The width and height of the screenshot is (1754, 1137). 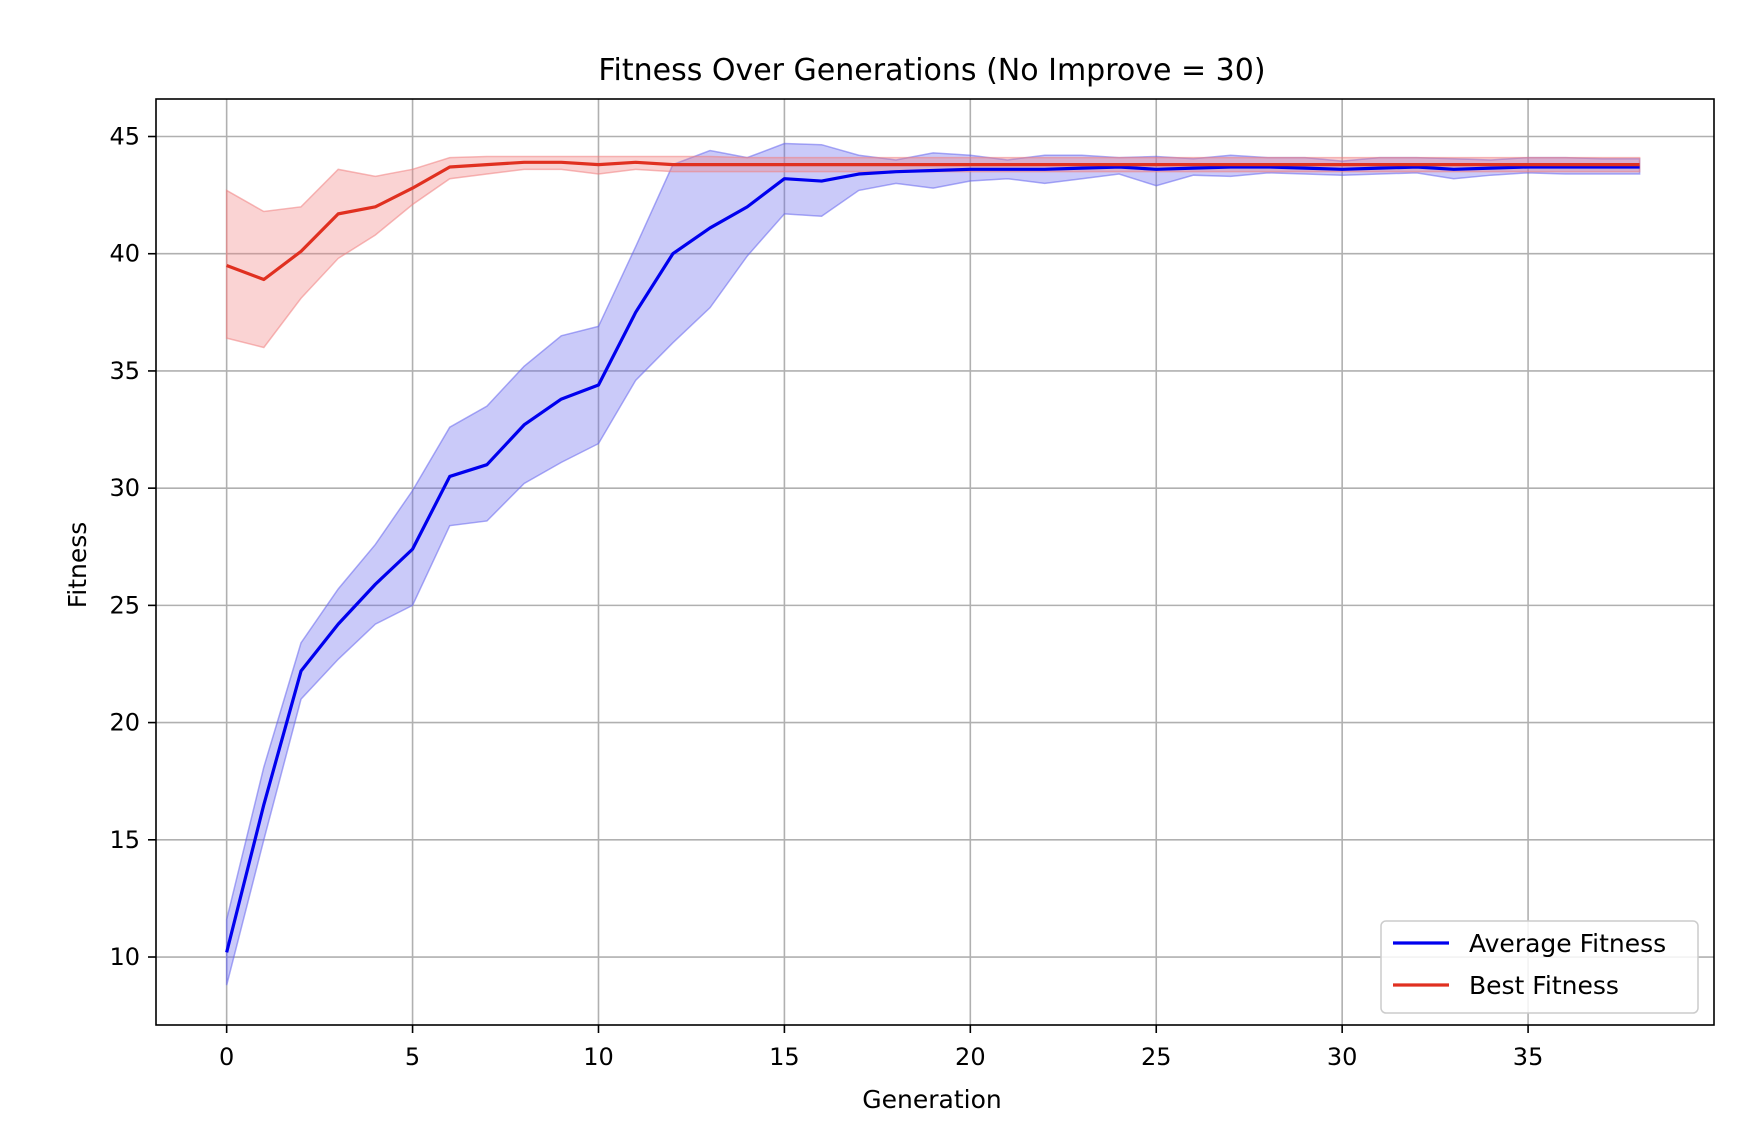 I want to click on y-tick-label: 45, so click(x=124, y=137).